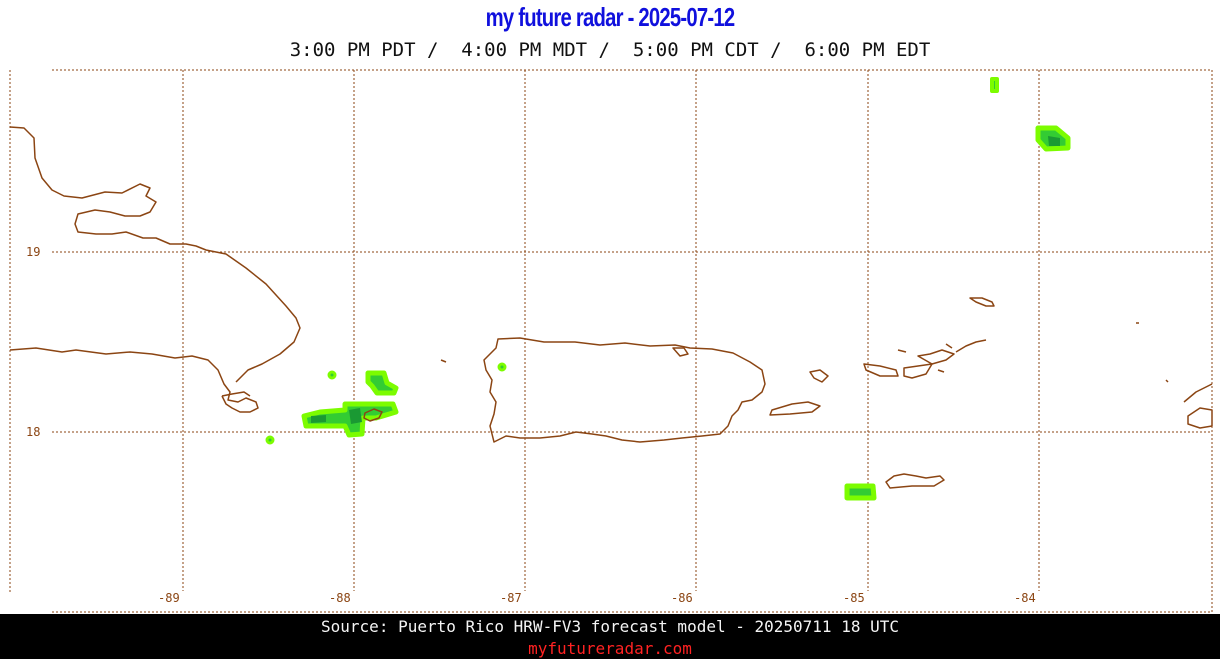 The image size is (1220, 659). Describe the element at coordinates (915, 481) in the screenshot. I see `coast-st-croix` at that location.